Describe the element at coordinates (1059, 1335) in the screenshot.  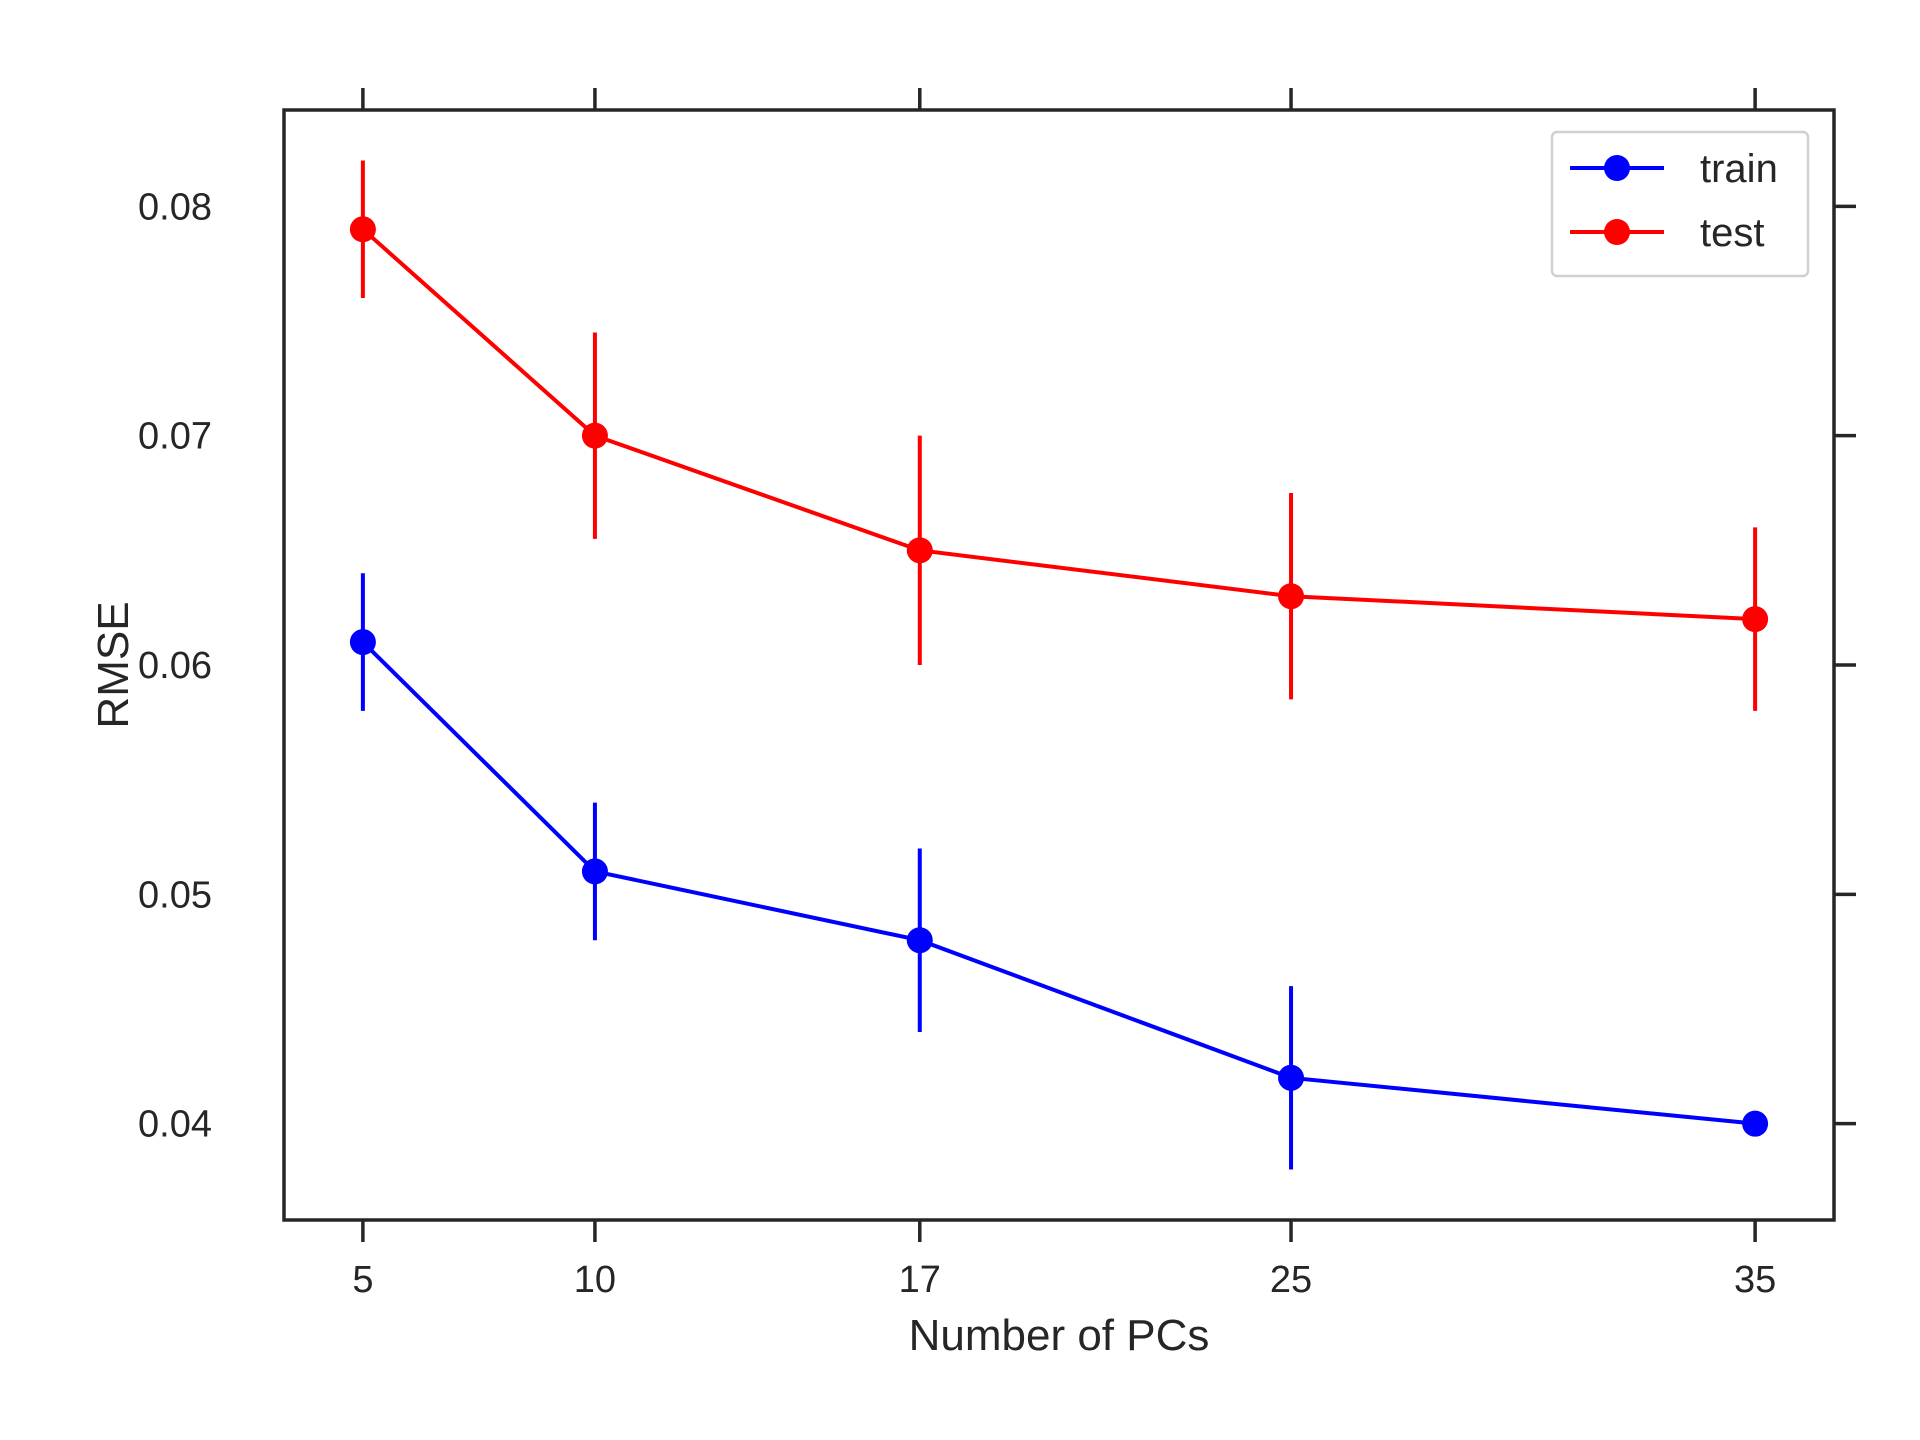
I see `x-axis-label: Number of PCs` at that location.